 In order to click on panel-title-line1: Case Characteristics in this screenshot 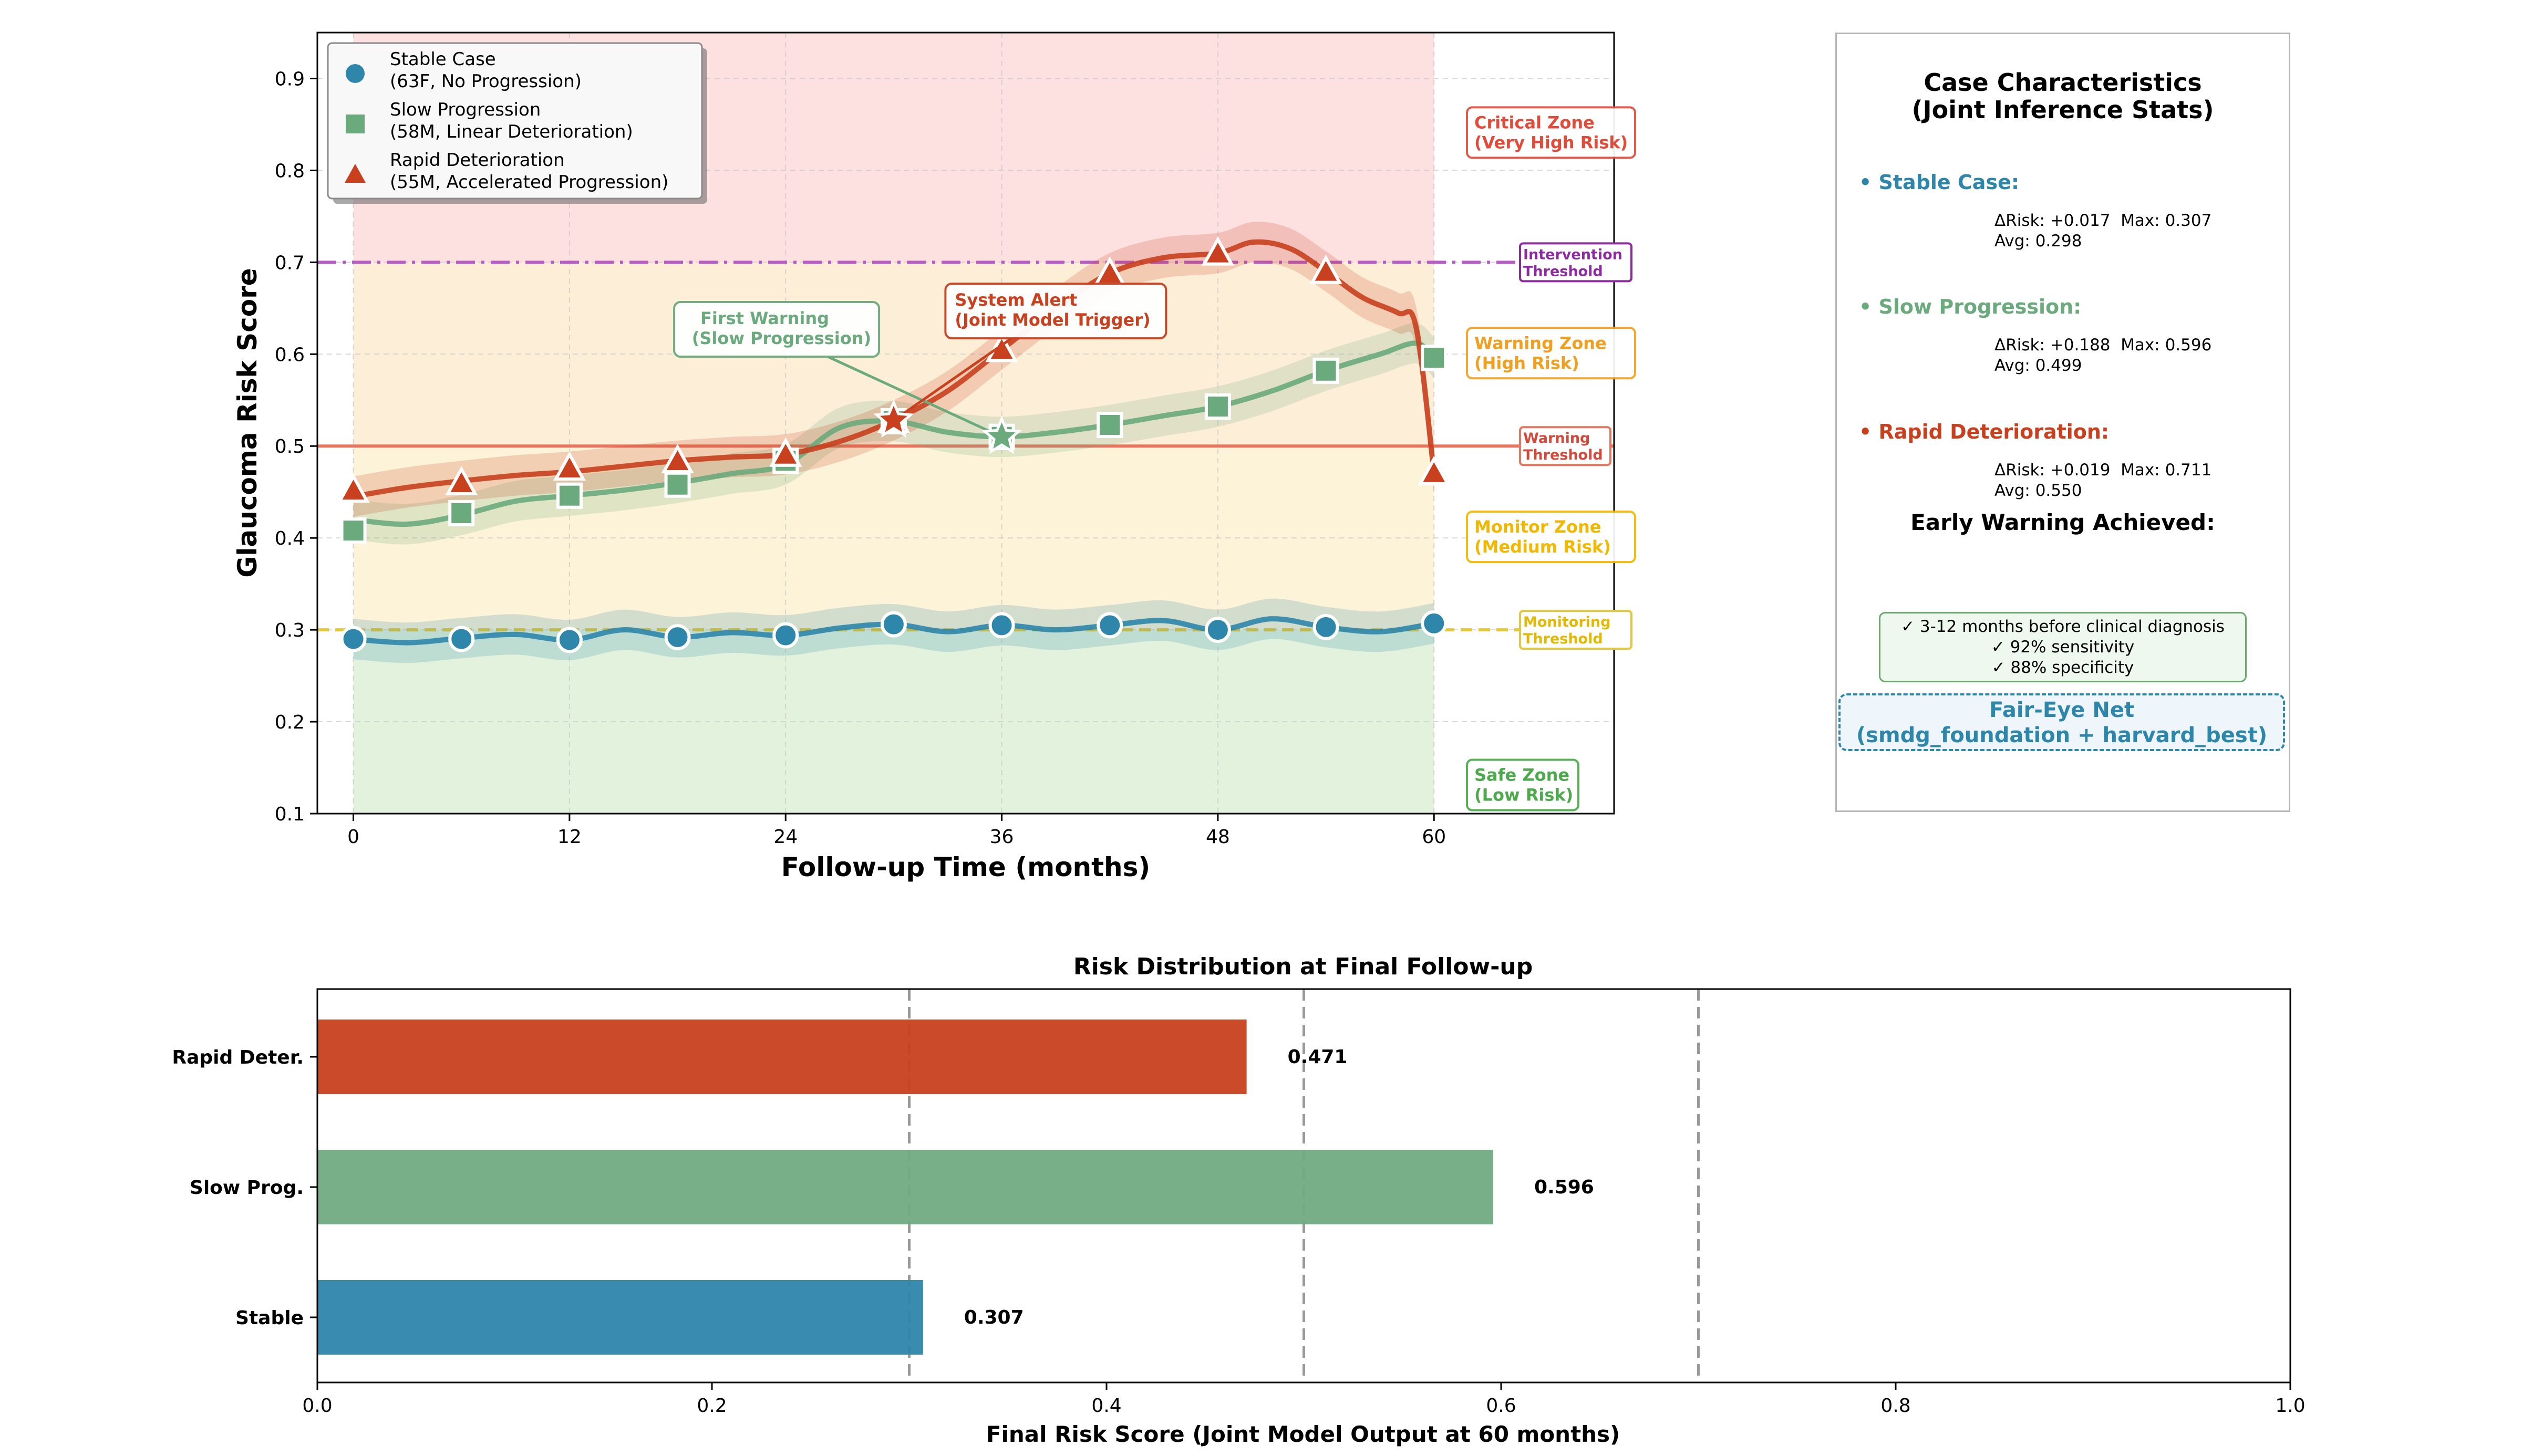, I will do `click(2063, 82)`.